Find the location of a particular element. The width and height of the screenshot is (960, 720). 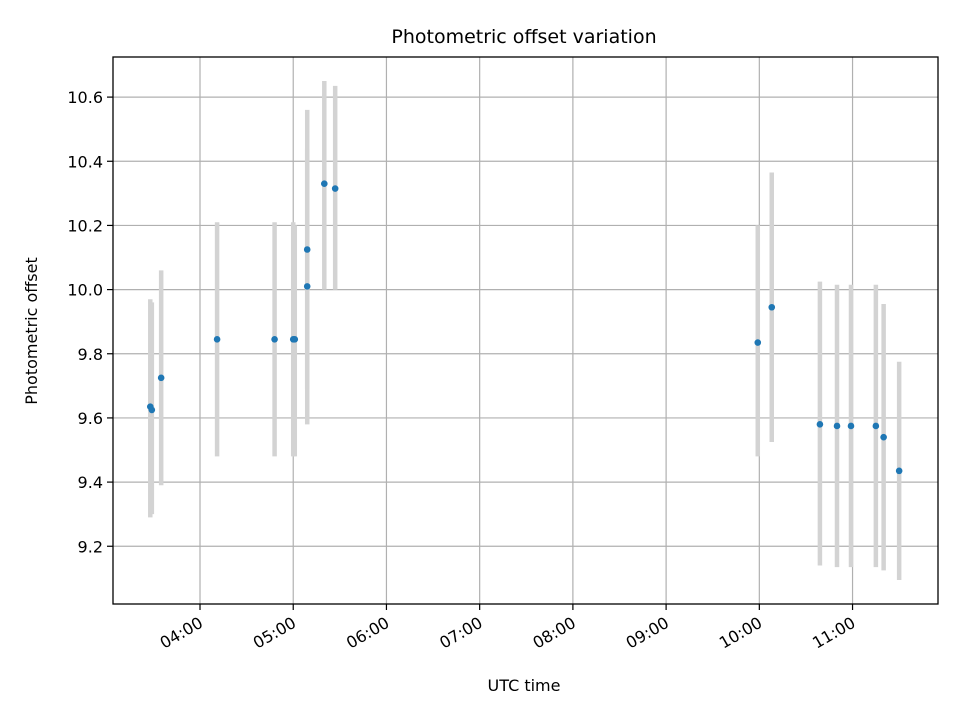

y-tick-label: 10.6 is located at coordinates (85, 97).